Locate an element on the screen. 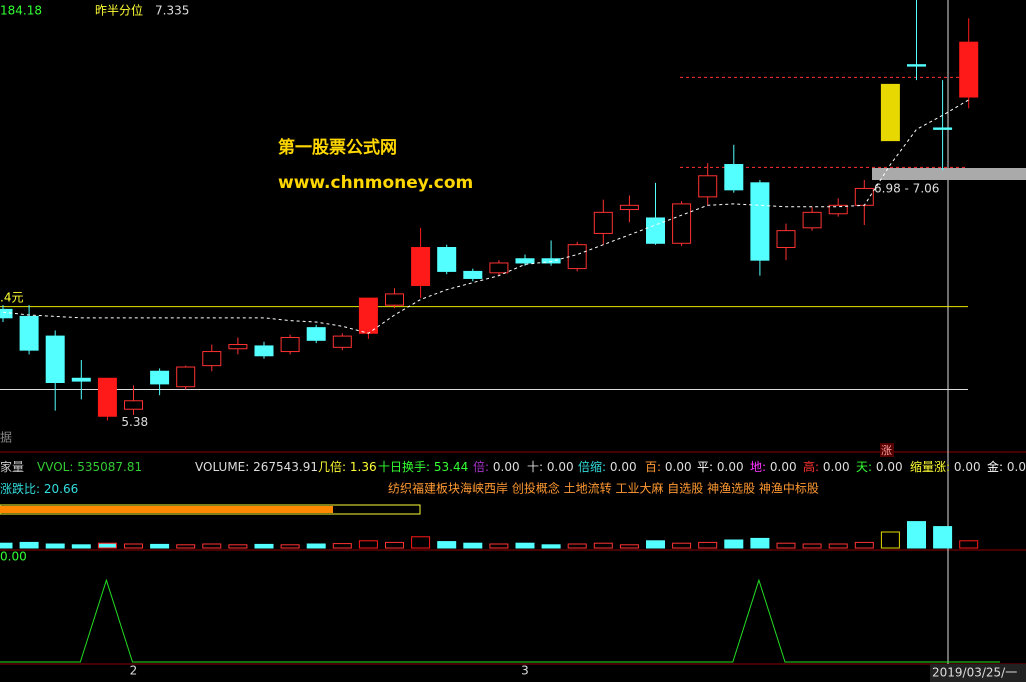  readout: 倍缩: 0.00 is located at coordinates (607, 466).